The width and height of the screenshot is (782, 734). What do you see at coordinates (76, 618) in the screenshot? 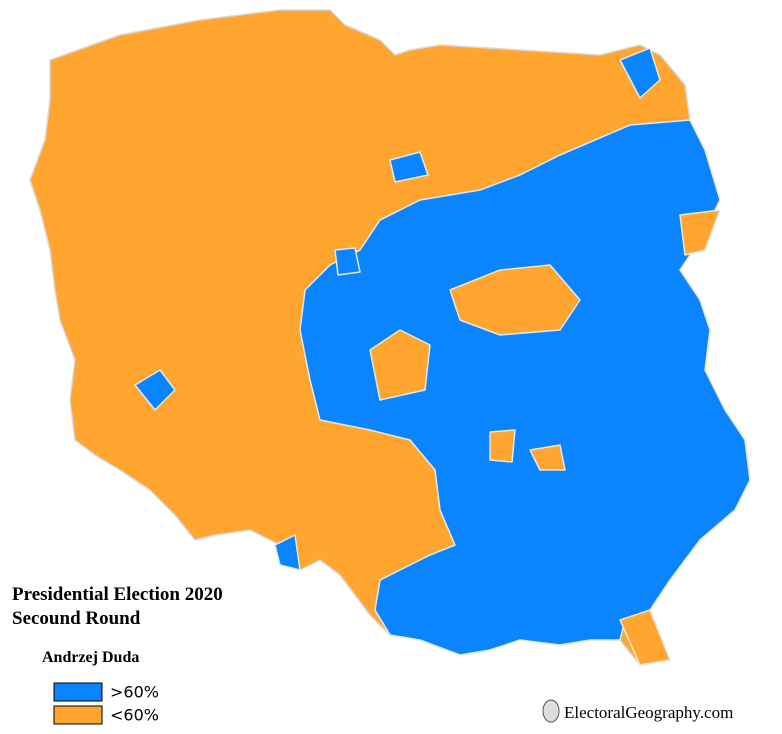
I see `title-line: Secound Round` at bounding box center [76, 618].